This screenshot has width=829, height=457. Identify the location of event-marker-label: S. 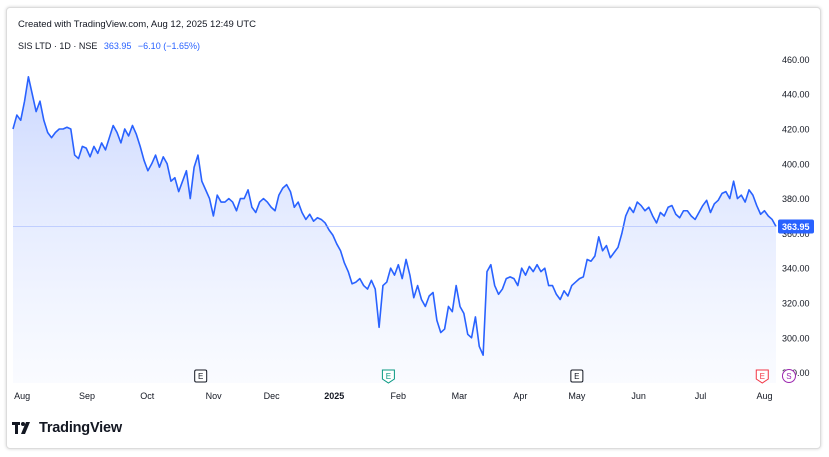
(788, 376).